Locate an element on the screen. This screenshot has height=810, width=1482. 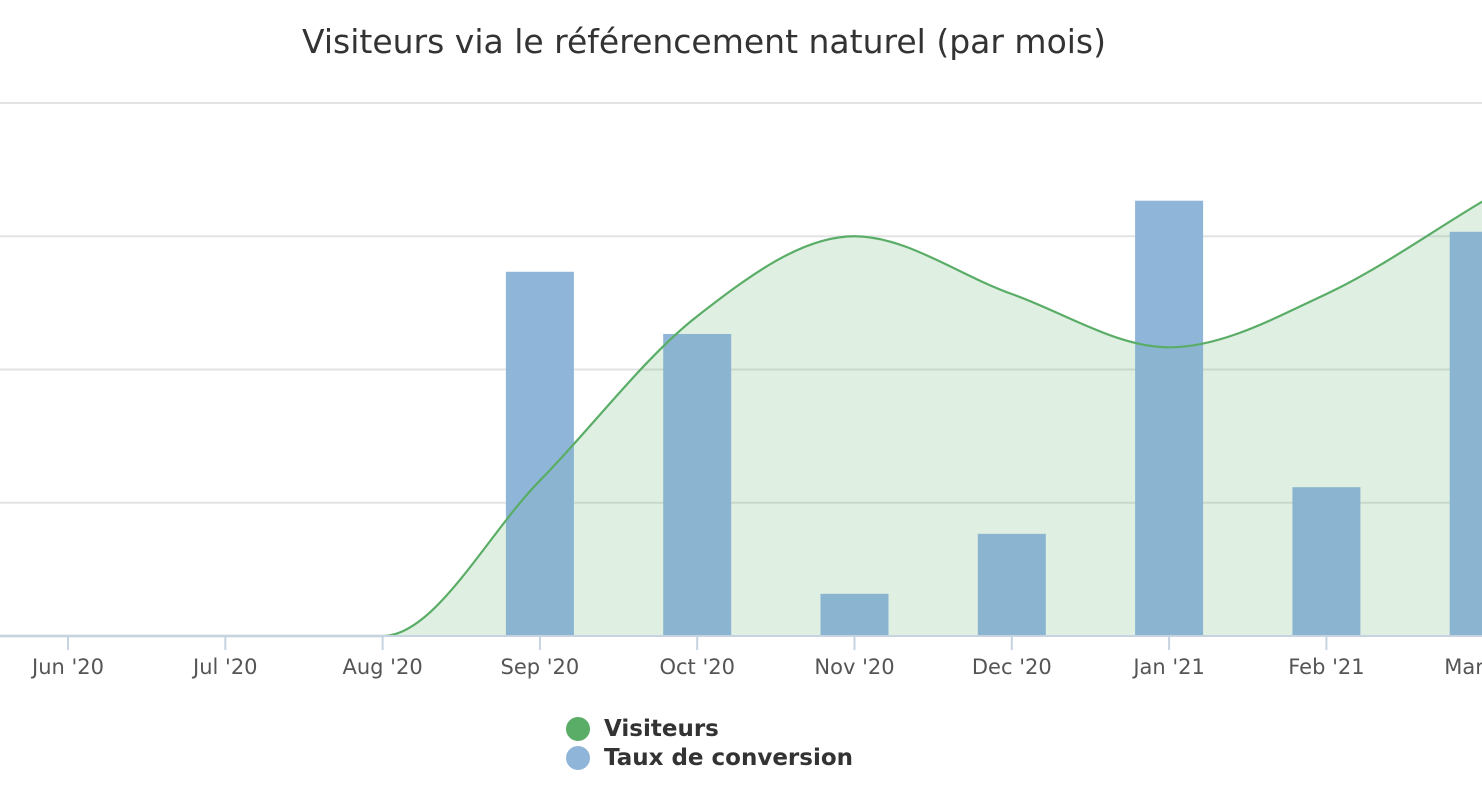
legend-item-visiteurs: Visiteurs is located at coordinates (709, 728).